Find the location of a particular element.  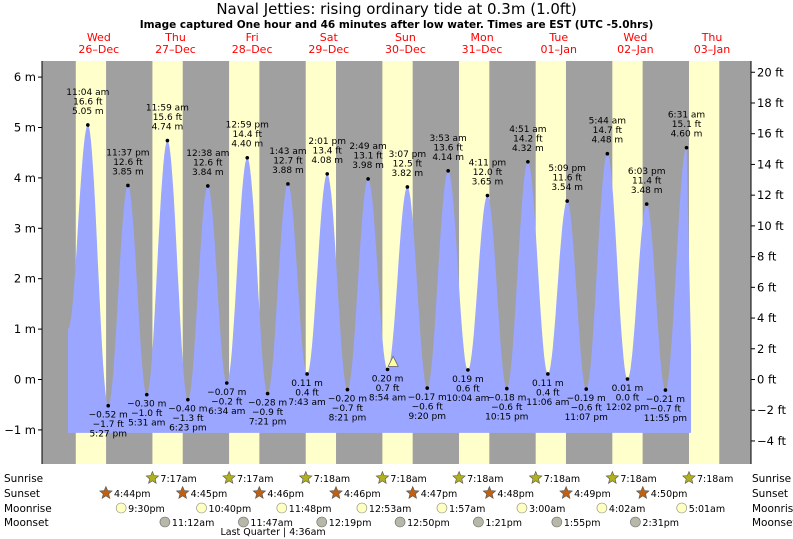

moonrise-time: 12:53am is located at coordinates (390, 509).